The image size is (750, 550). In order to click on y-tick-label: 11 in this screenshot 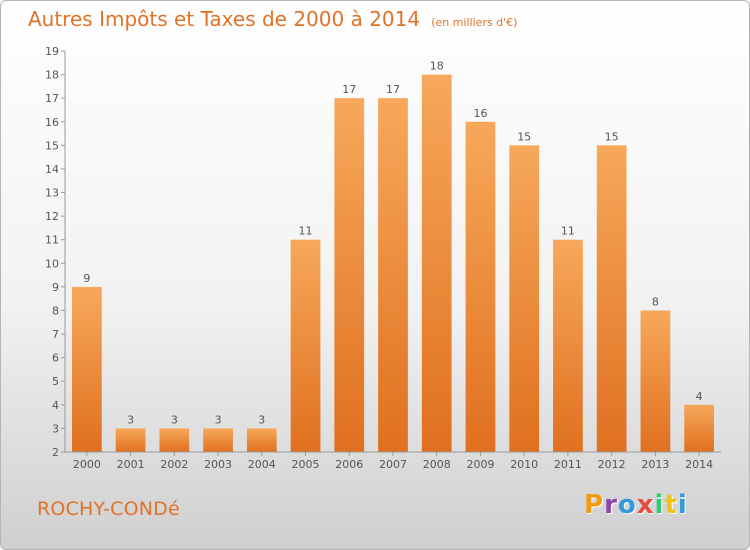, I will do `click(52, 240)`.